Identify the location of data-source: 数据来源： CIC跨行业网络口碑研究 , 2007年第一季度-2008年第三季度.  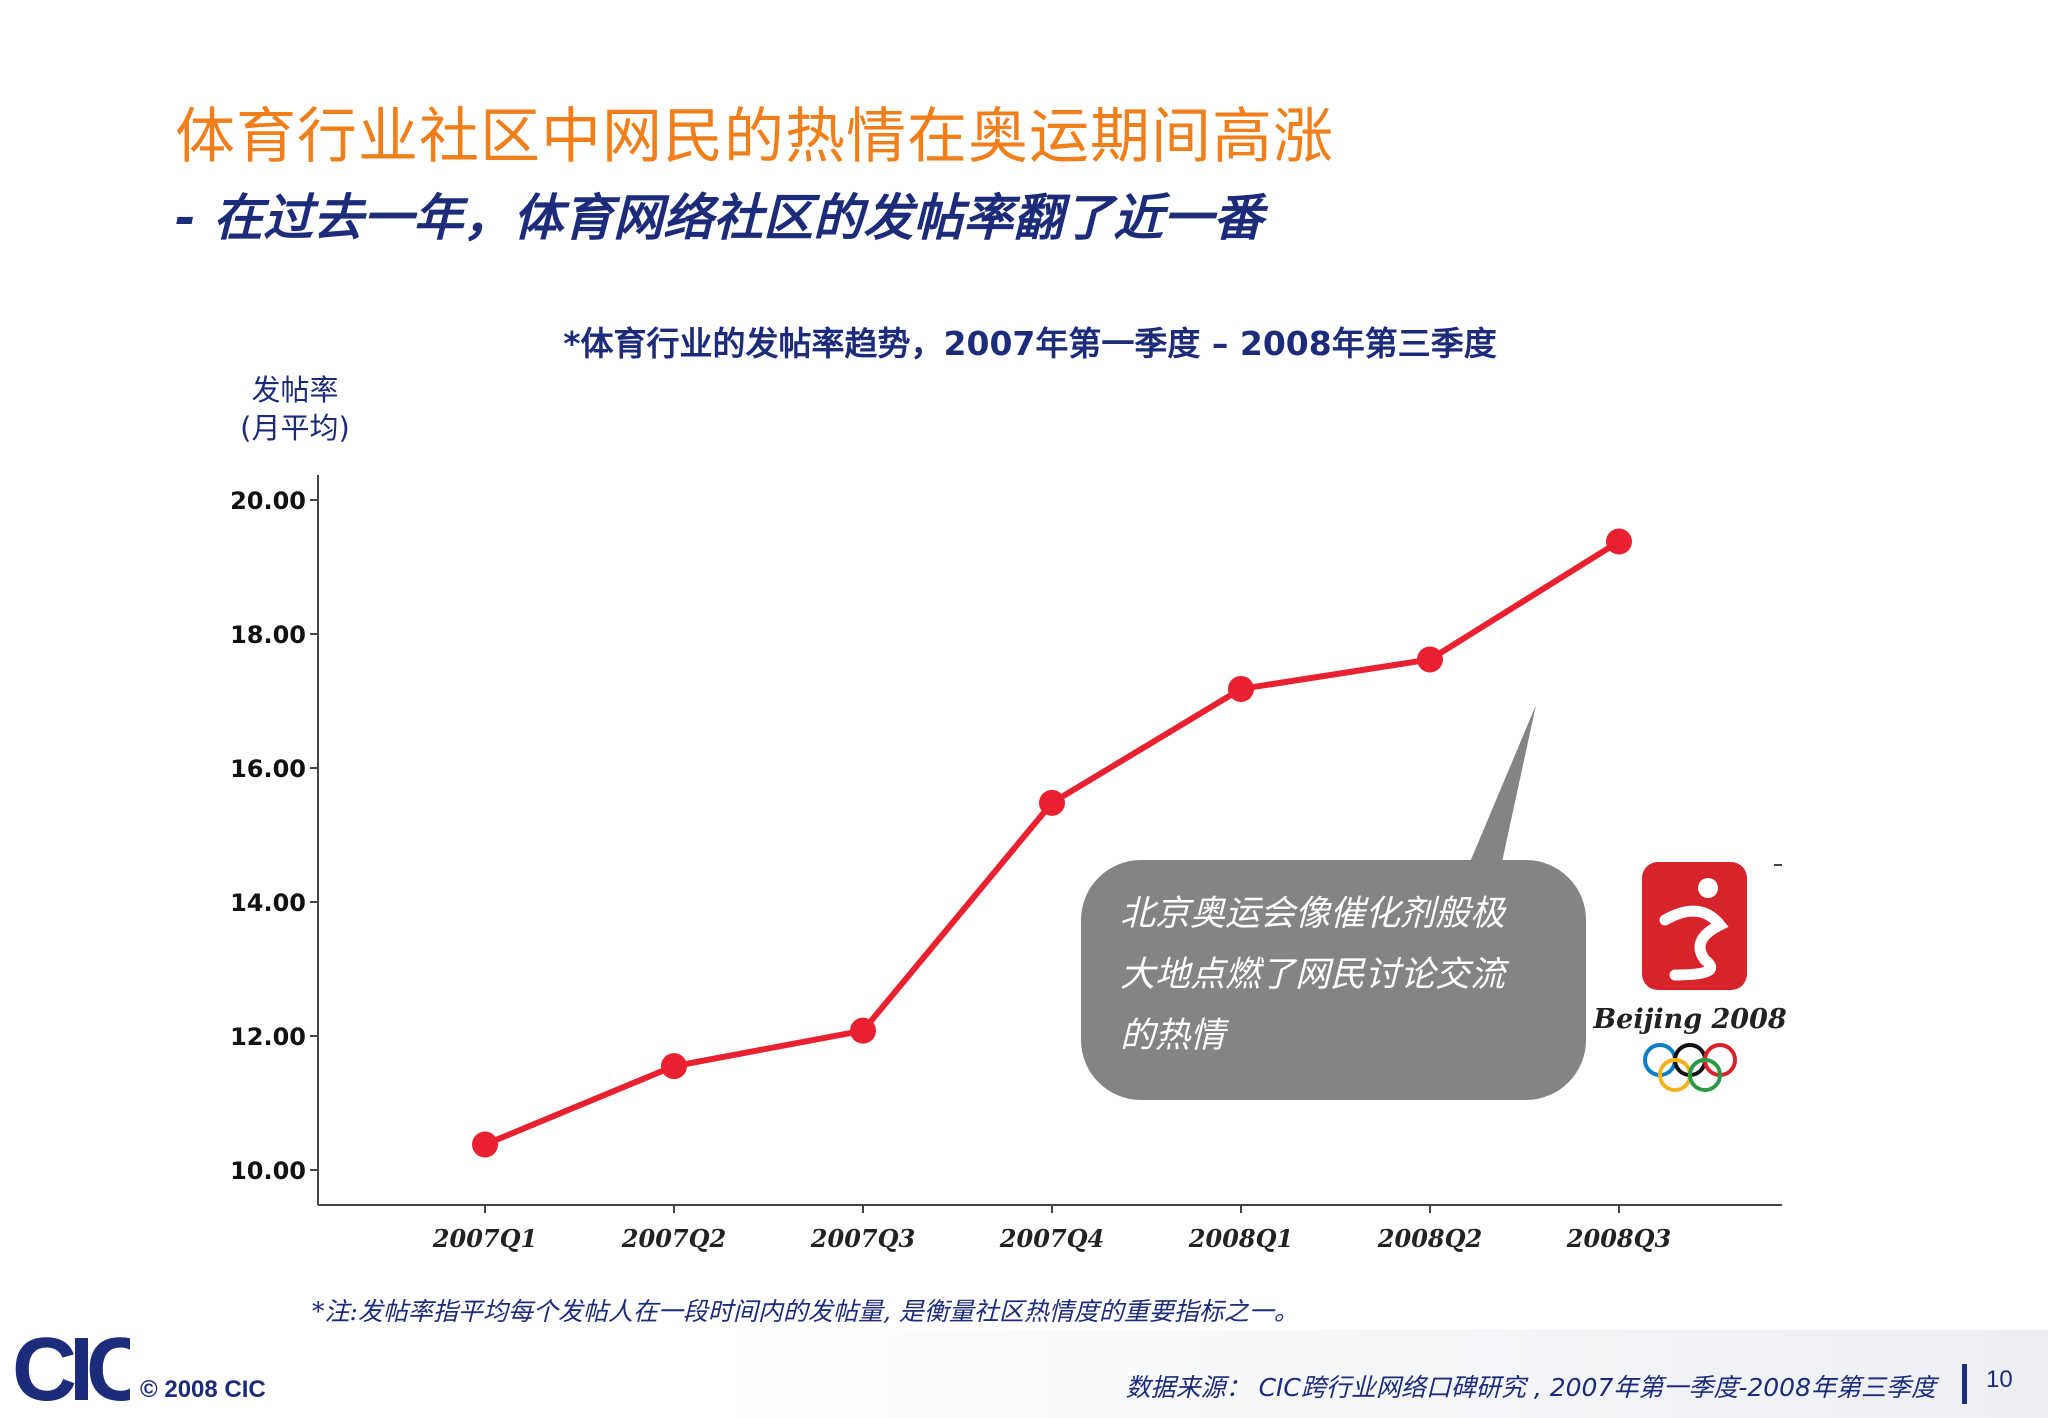
(1530, 1387).